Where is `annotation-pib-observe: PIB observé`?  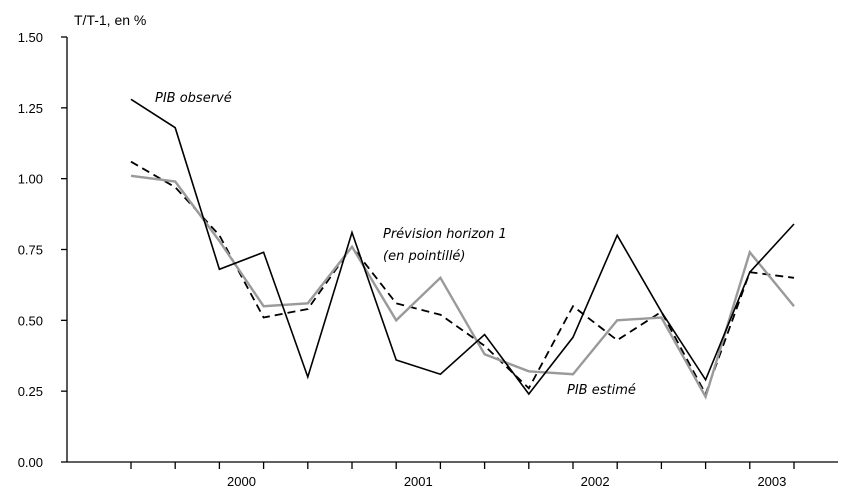 annotation-pib-observe: PIB observé is located at coordinates (193, 98).